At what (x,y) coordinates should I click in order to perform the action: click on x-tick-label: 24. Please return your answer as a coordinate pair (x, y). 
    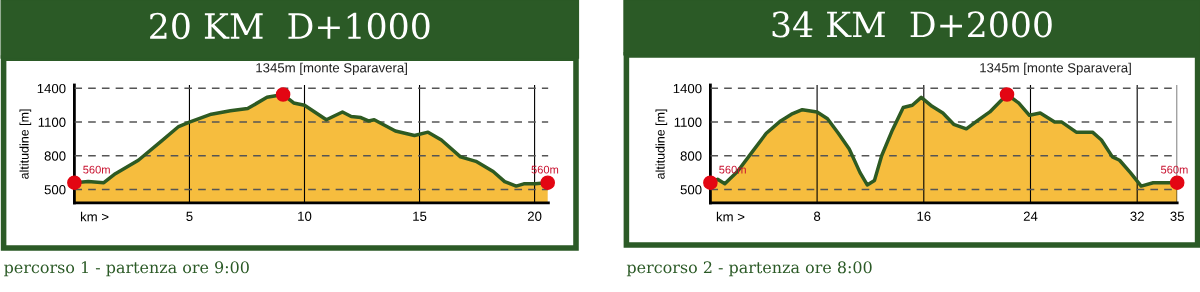
    Looking at the image, I should click on (1030, 216).